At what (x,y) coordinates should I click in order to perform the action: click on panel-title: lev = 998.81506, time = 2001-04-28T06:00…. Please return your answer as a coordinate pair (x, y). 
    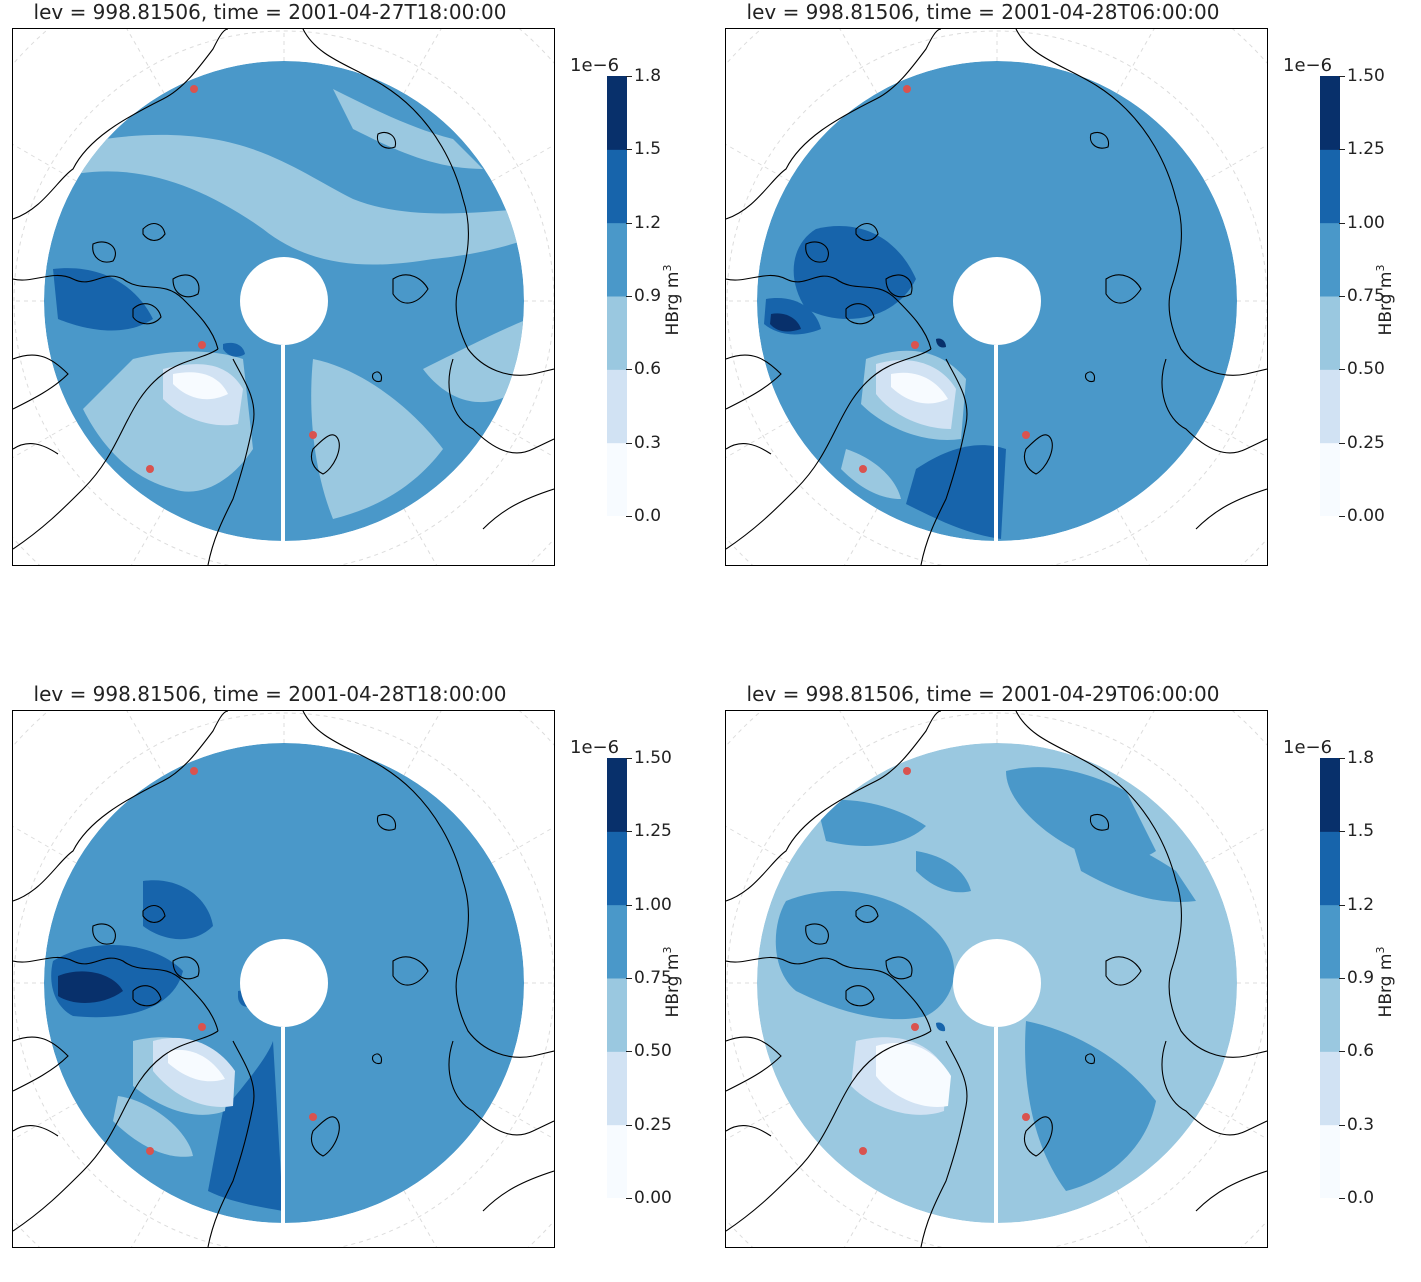
    Looking at the image, I should click on (983, 12).